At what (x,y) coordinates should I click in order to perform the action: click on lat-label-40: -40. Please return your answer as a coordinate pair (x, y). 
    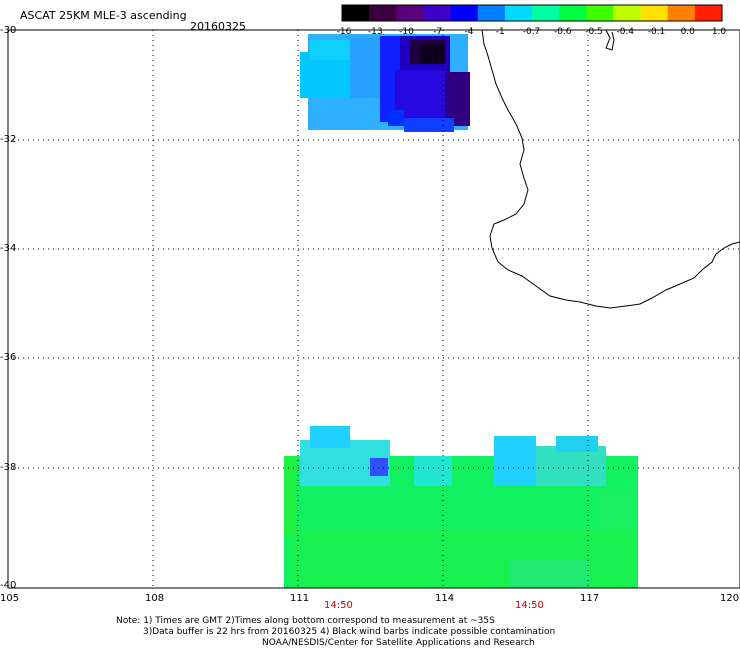
    Looking at the image, I should click on (8, 585).